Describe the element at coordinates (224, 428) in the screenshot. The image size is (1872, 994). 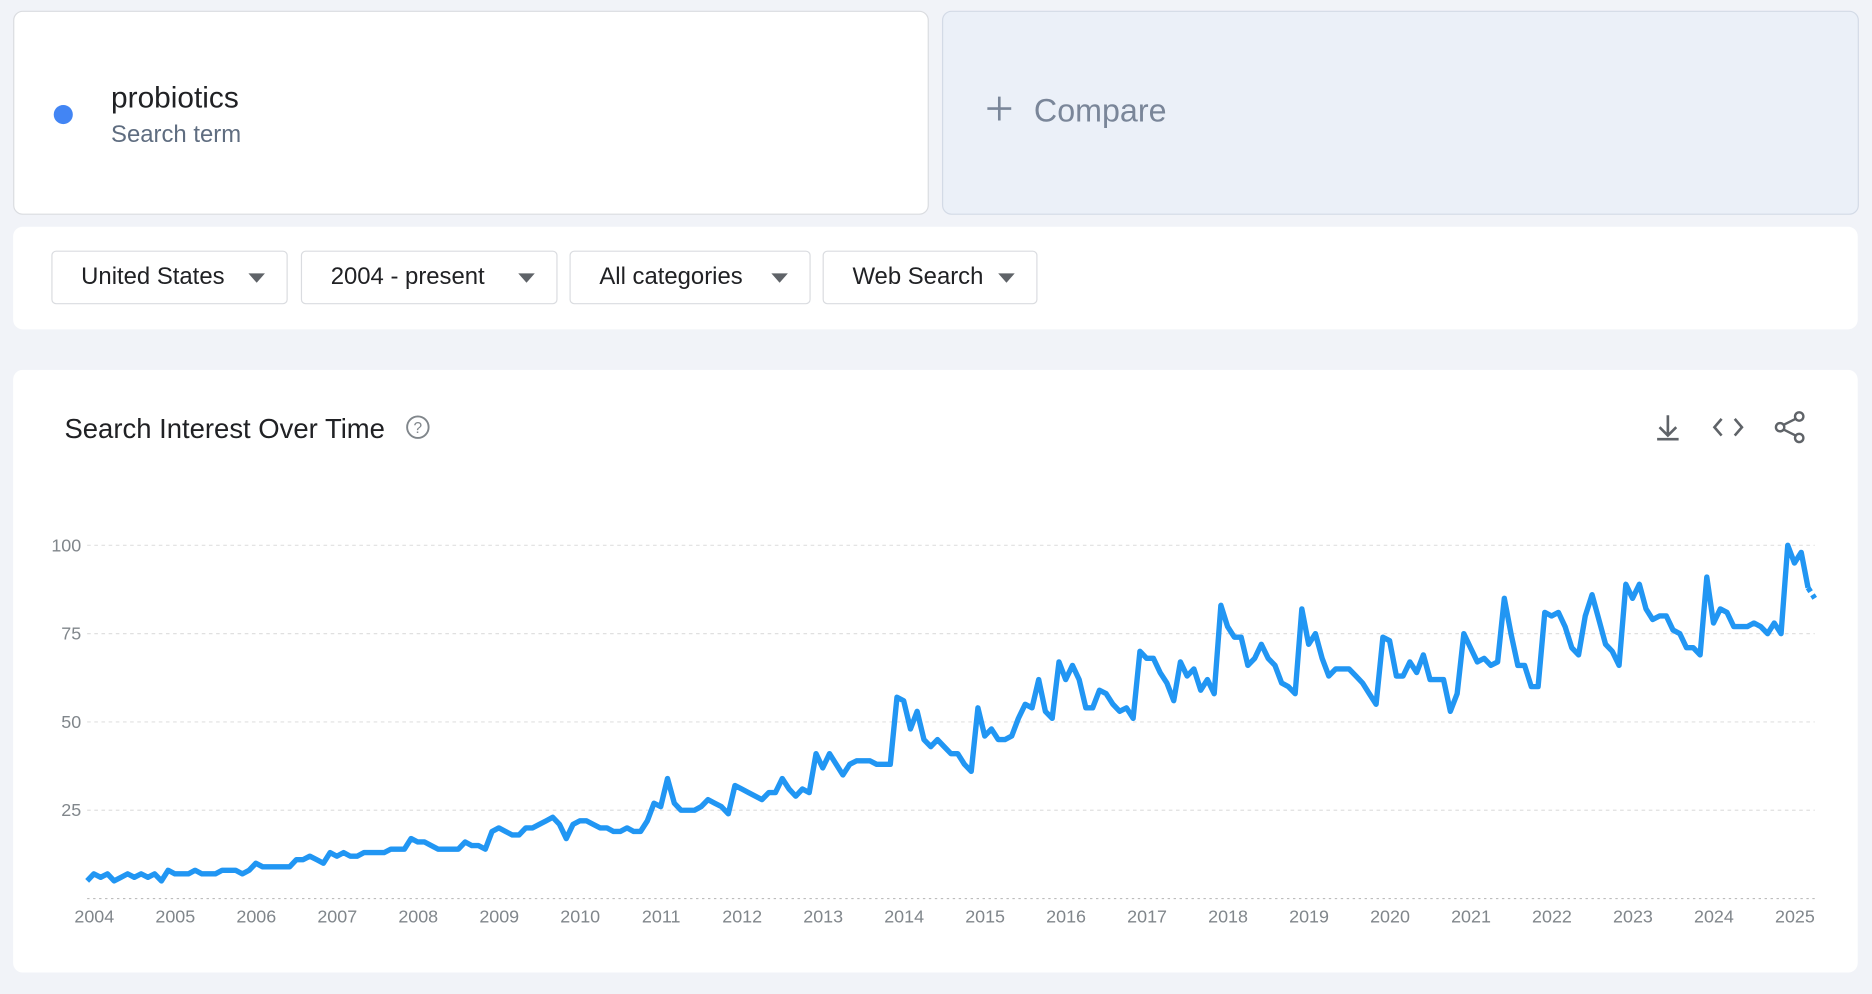
I see `chart-title: Search Interest Over Time` at that location.